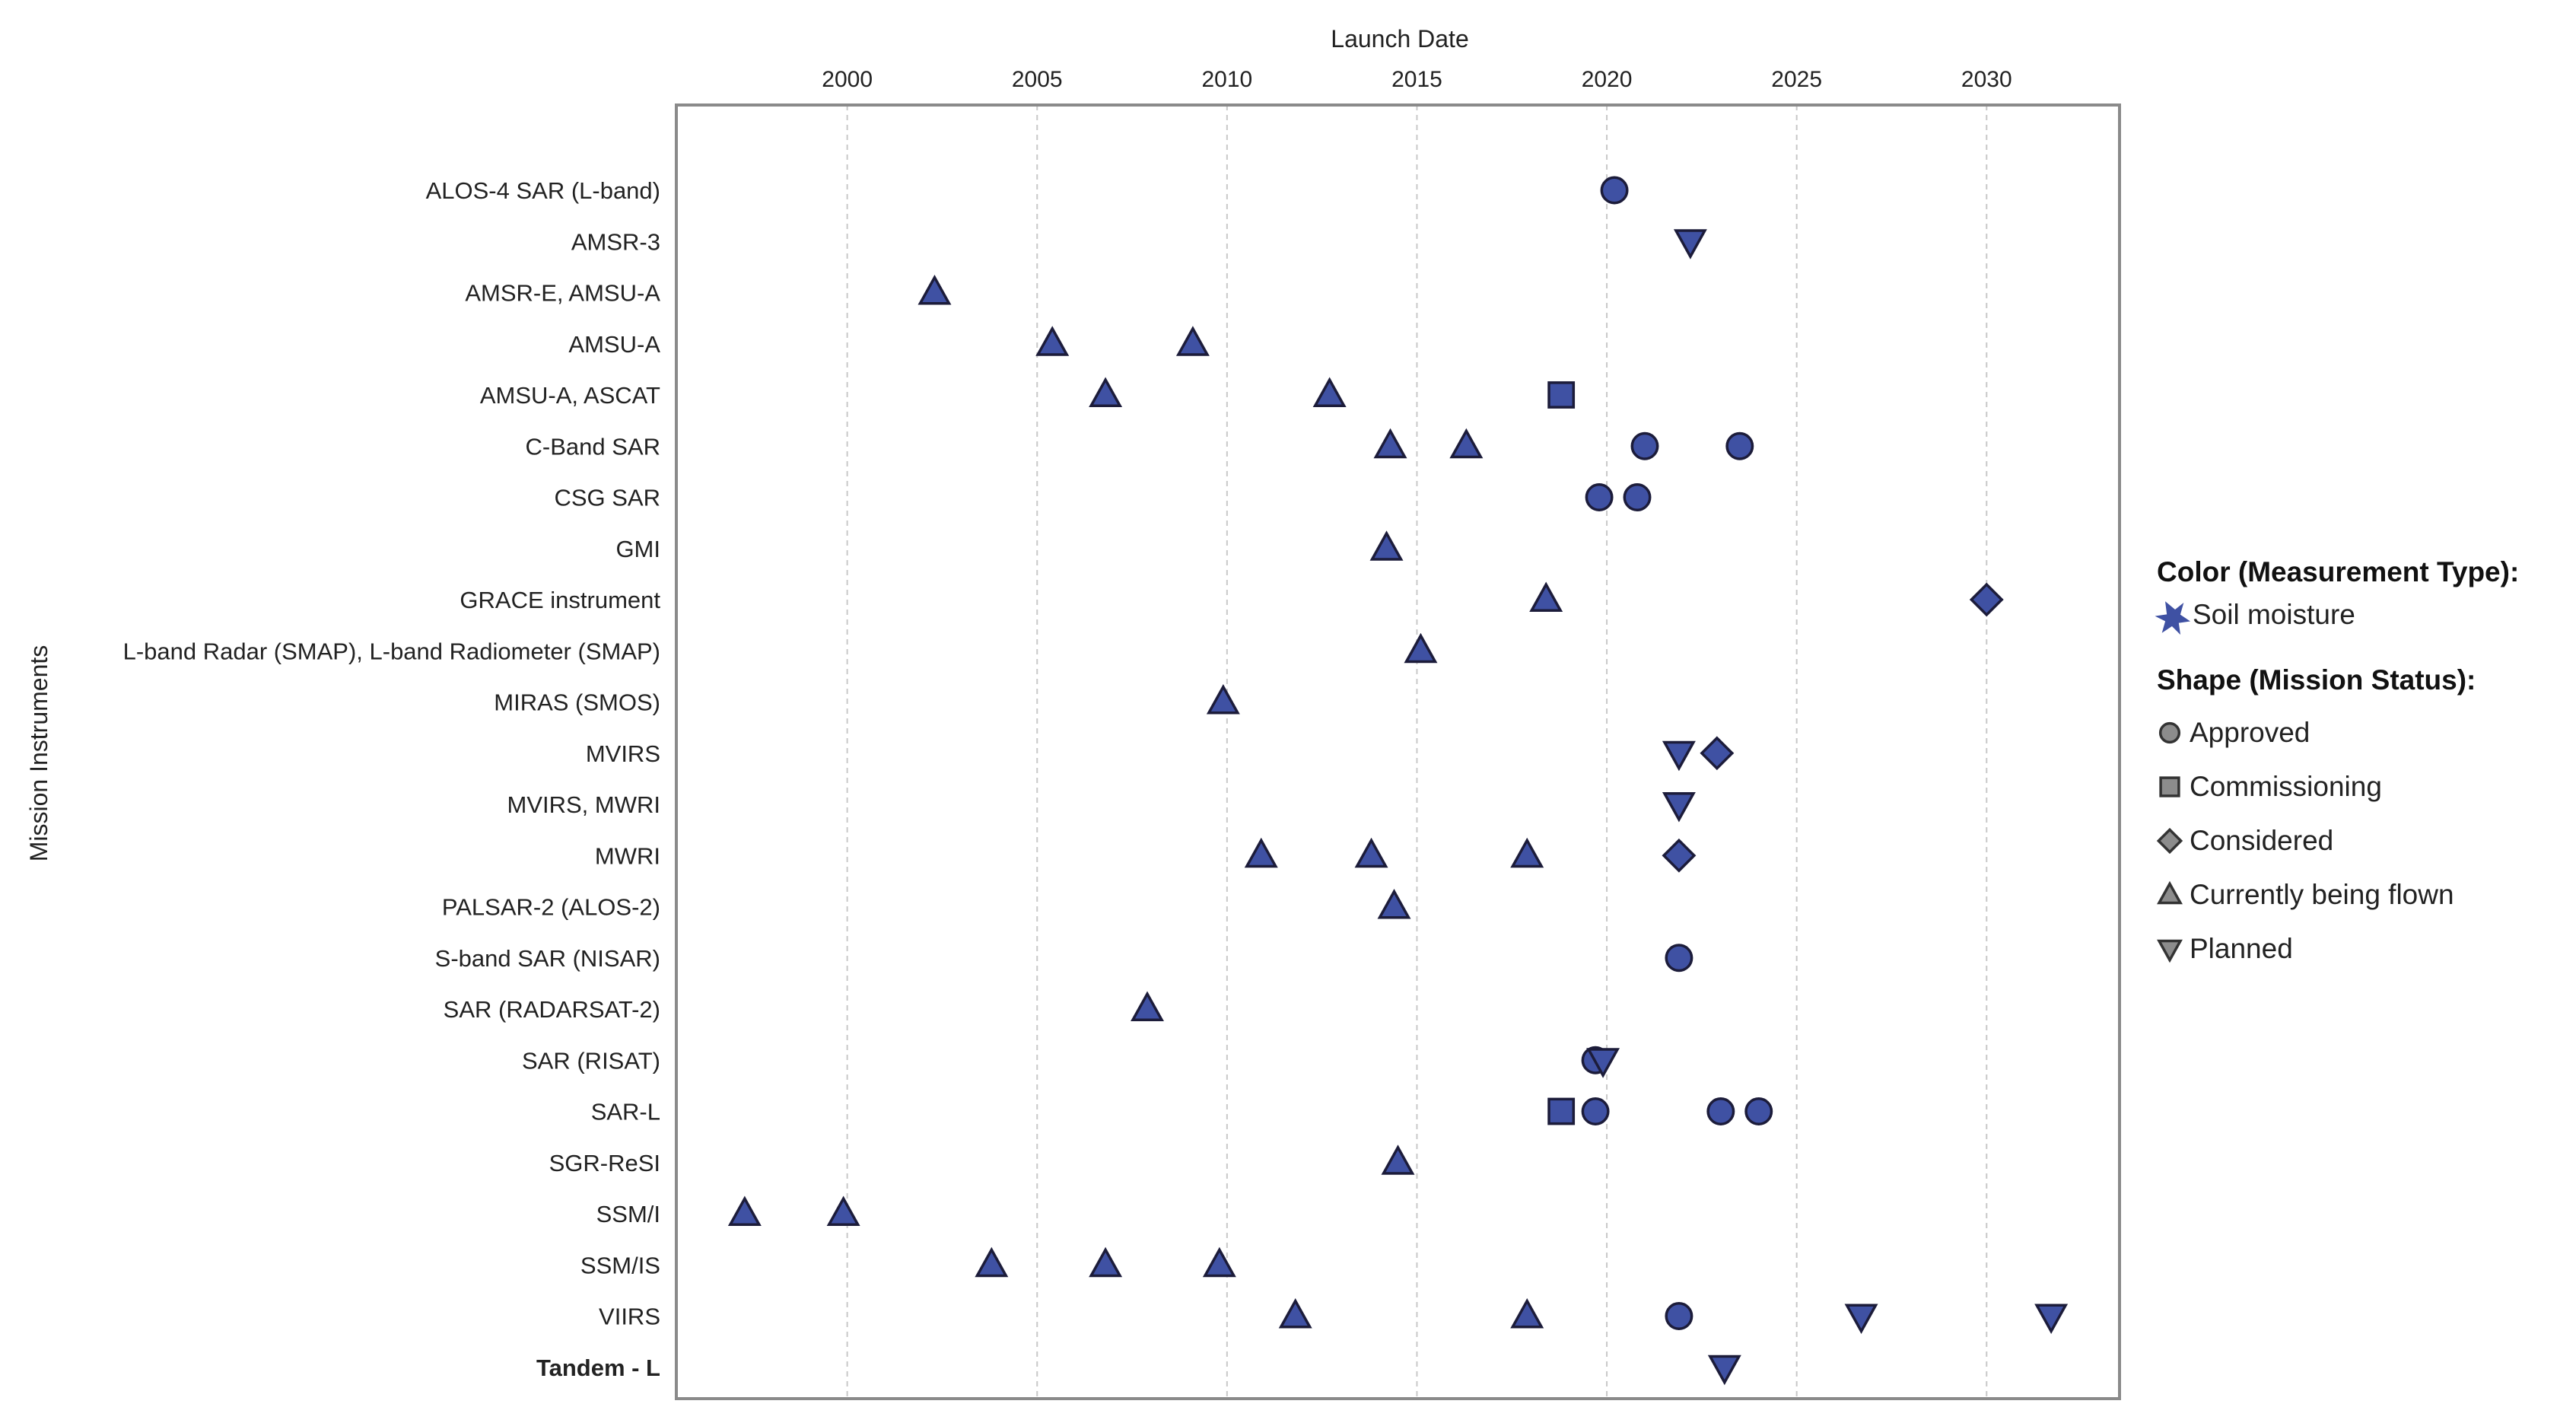  I want to click on x-tick-label: 2005, so click(1037, 79).